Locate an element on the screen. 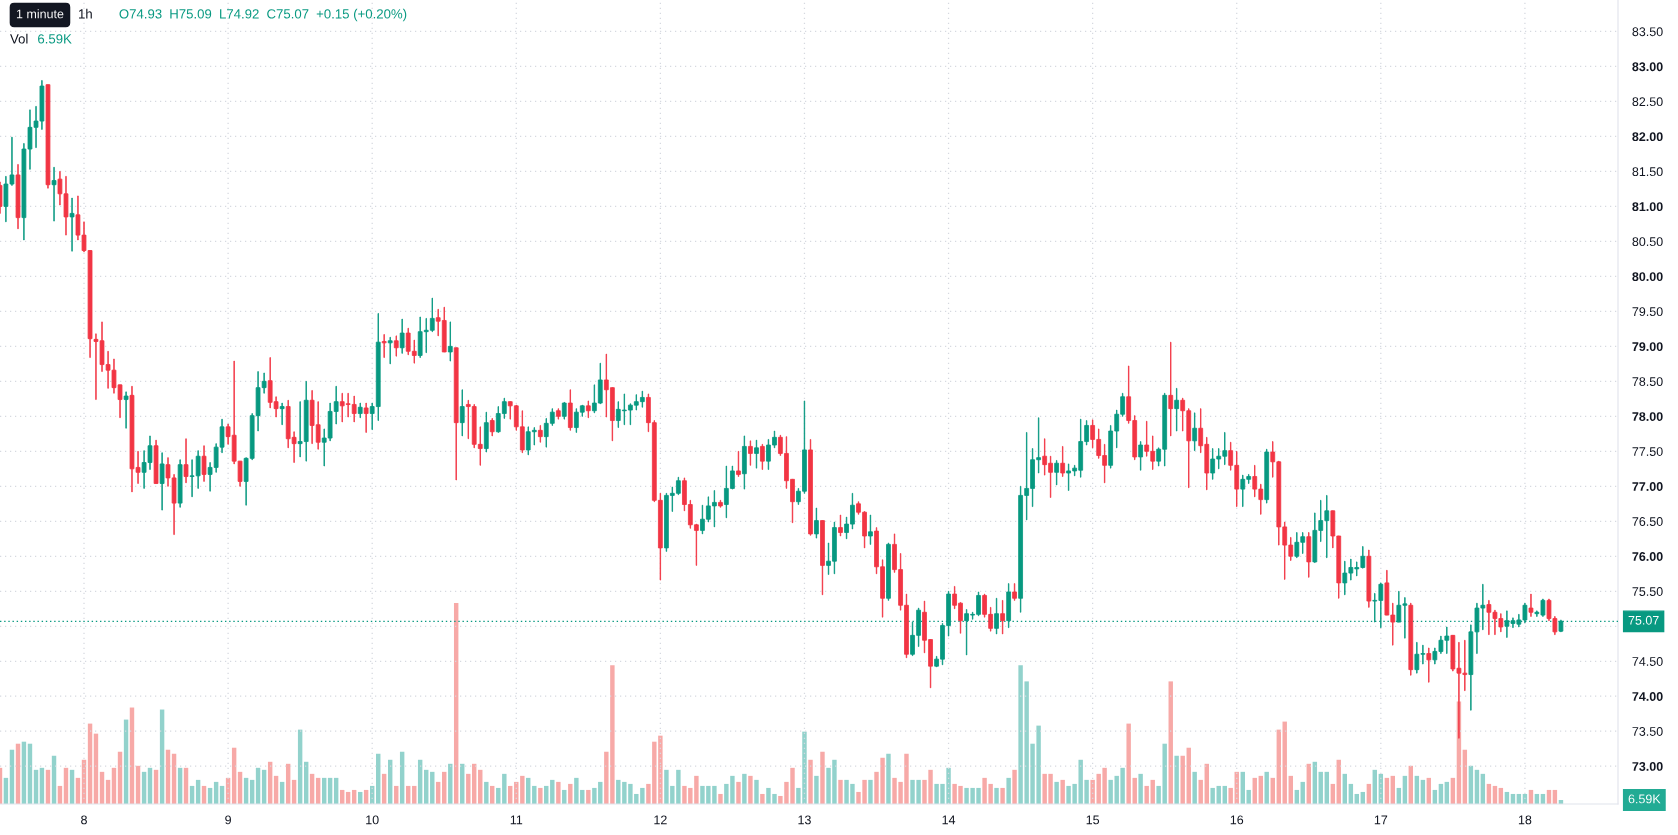 The image size is (1678, 835). annotation: 6.59K is located at coordinates (55, 39).